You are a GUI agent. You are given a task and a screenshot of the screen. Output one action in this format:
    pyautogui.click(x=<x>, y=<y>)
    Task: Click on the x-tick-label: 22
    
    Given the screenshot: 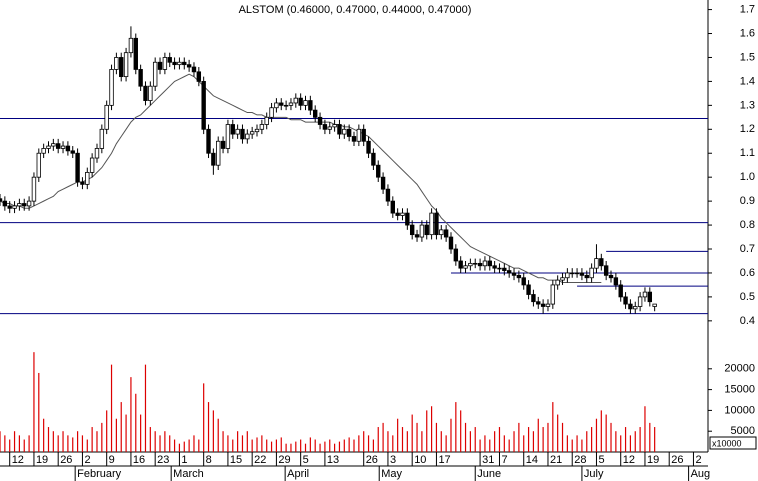 What is the action you would take?
    pyautogui.click(x=260, y=460)
    